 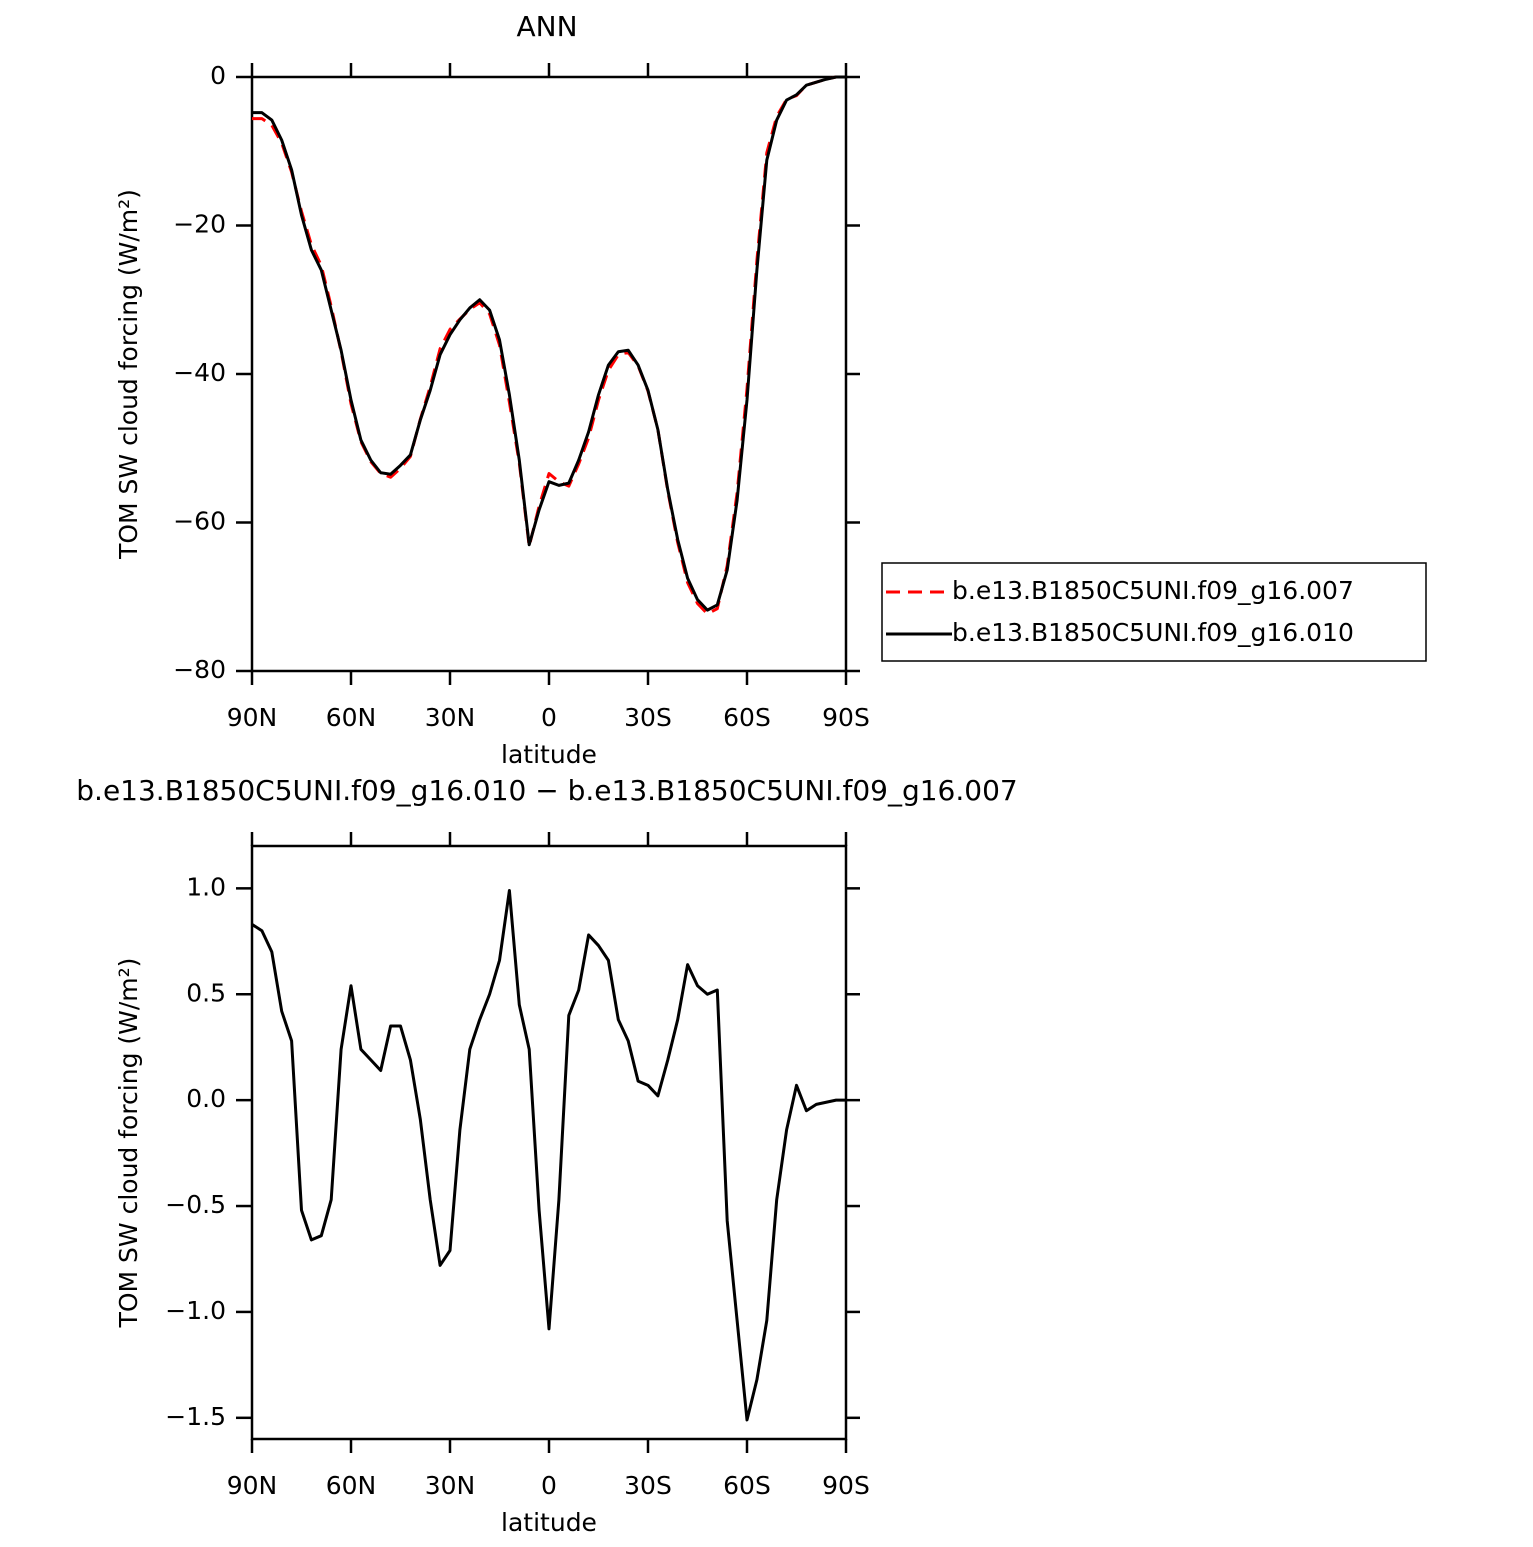 What do you see at coordinates (1153, 590) in the screenshot?
I see `legend-label: b.e13.B1850C5UNI.f09_g16.007` at bounding box center [1153, 590].